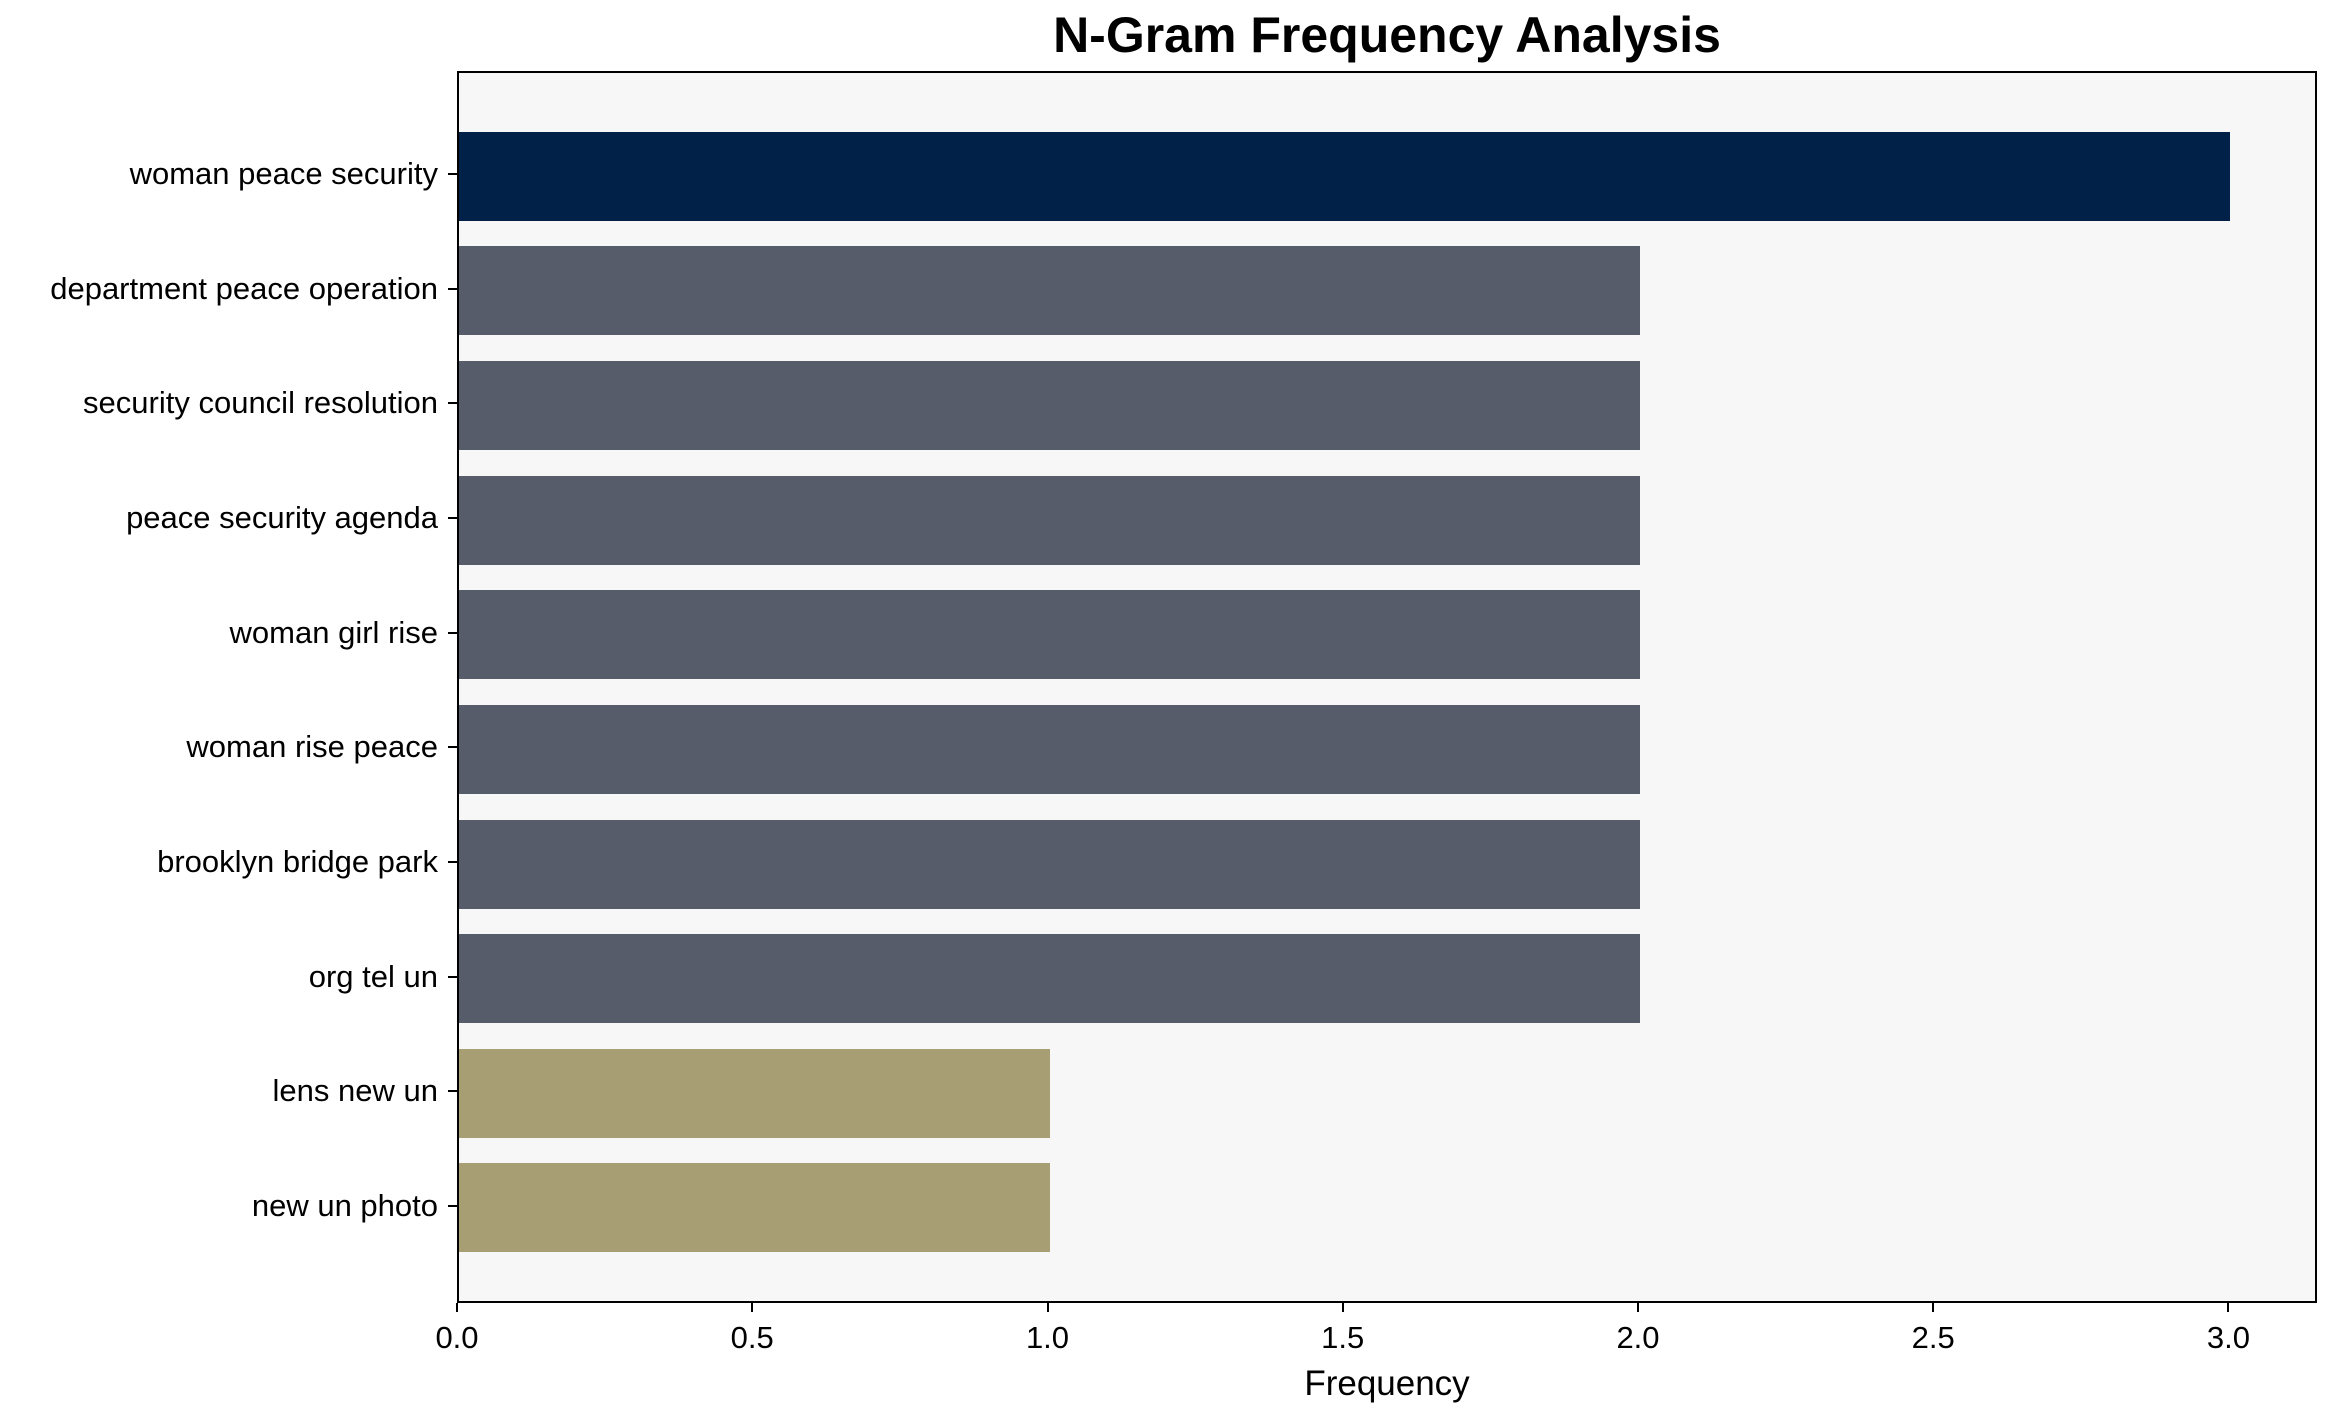  What do you see at coordinates (260, 403) in the screenshot?
I see `category-label-security-council-resolution: security council resolution` at bounding box center [260, 403].